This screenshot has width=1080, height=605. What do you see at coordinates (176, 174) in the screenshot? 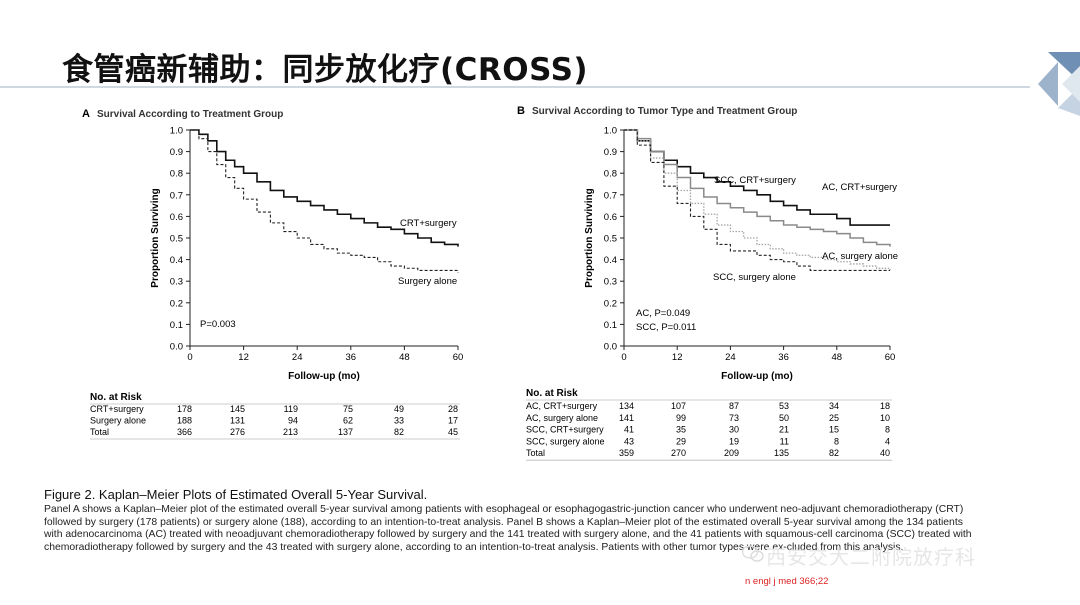
I see `panel-a-y-tick-label: 0.8` at bounding box center [176, 174].